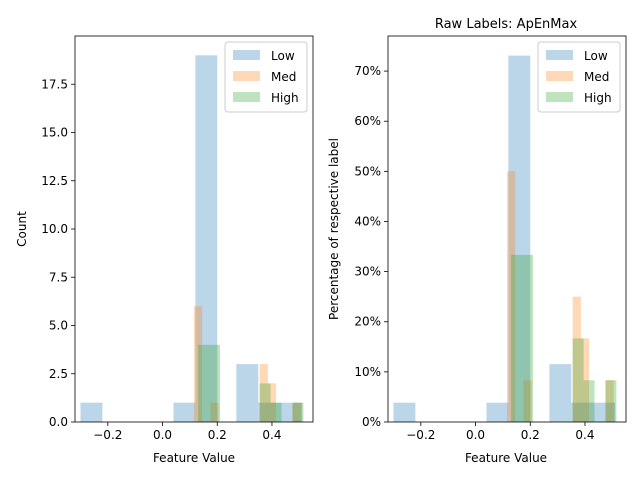  I want to click on right-legend-swatch-med, so click(559, 76).